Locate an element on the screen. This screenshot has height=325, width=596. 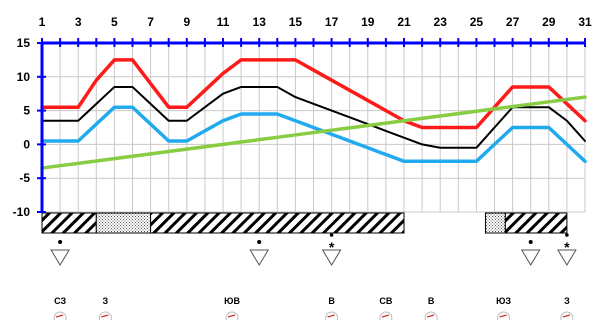
x-tick-label: 23 is located at coordinates (441, 22).